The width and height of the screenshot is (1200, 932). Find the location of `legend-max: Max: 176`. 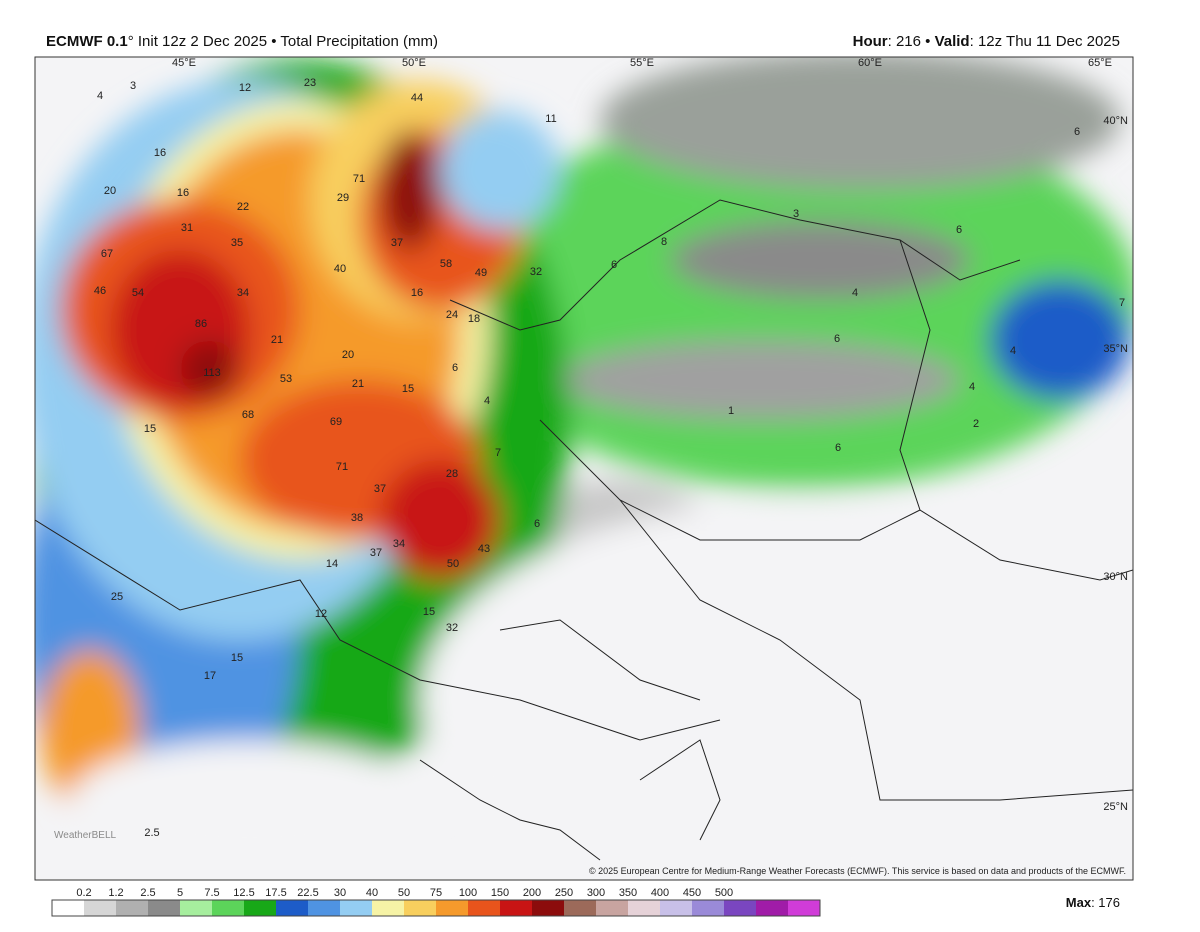

legend-max: Max: 176 is located at coordinates (1093, 902).